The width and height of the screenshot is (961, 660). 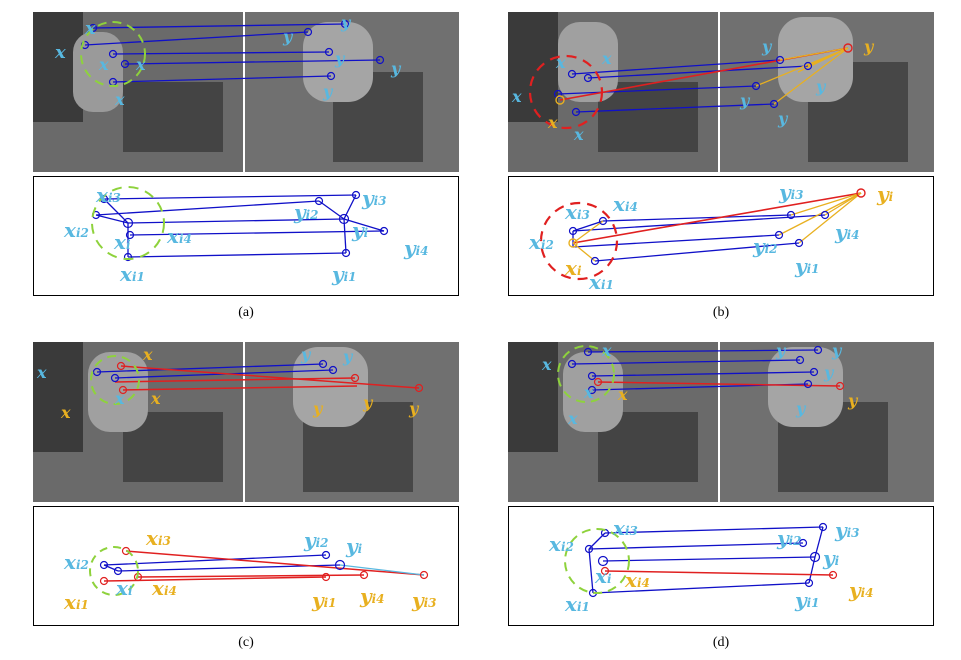 I want to click on caption-c: (c), so click(x=246, y=642).